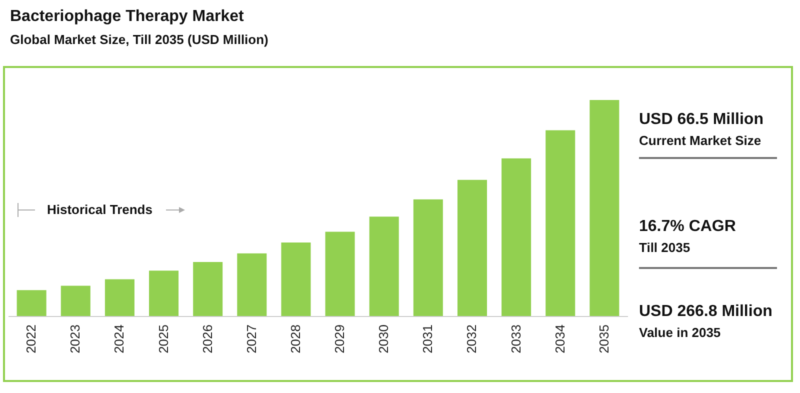 This screenshot has height=393, width=800. I want to click on text: Current Market Size, so click(700, 140).